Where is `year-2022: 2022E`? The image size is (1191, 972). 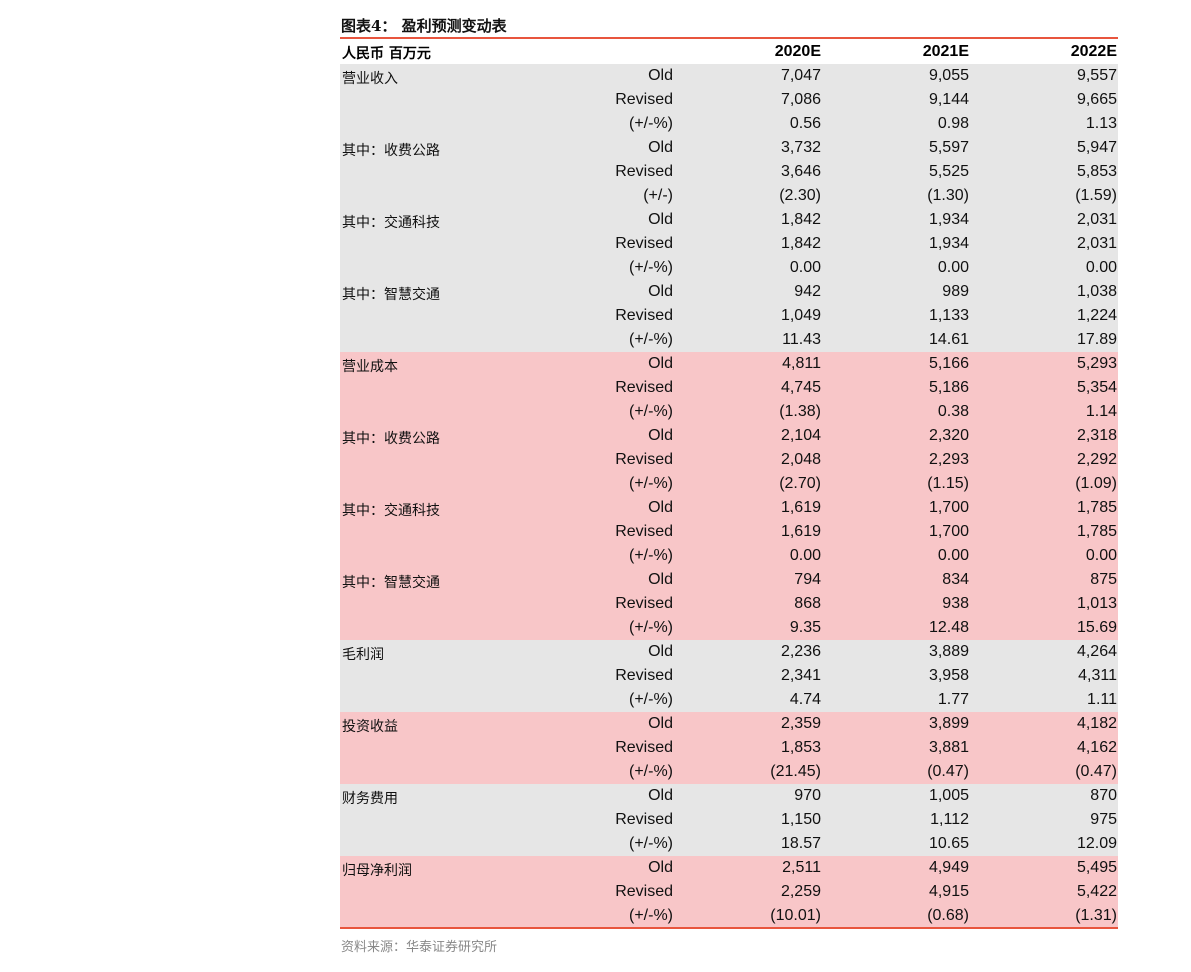
year-2022: 2022E is located at coordinates (1093, 51).